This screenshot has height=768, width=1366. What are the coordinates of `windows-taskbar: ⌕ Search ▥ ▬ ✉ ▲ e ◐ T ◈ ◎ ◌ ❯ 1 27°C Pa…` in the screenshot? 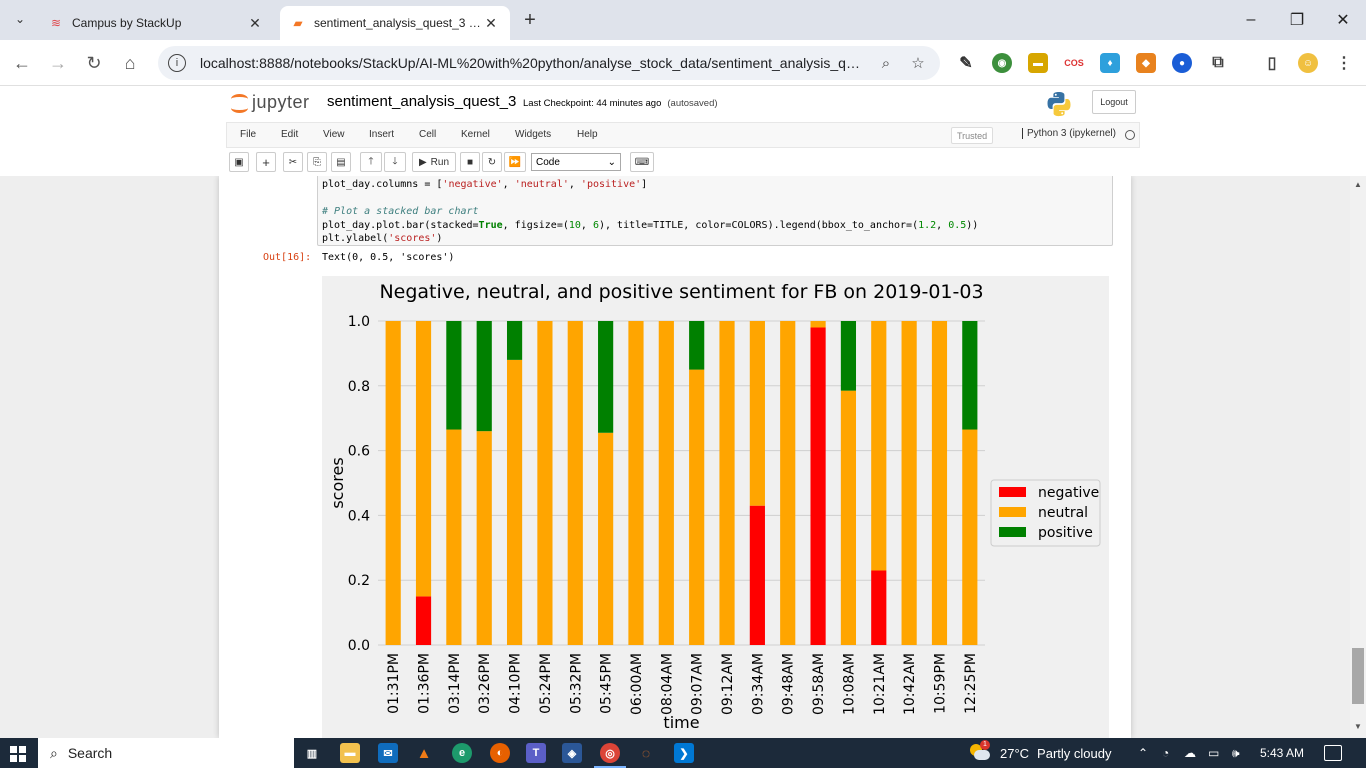 It's located at (683, 753).